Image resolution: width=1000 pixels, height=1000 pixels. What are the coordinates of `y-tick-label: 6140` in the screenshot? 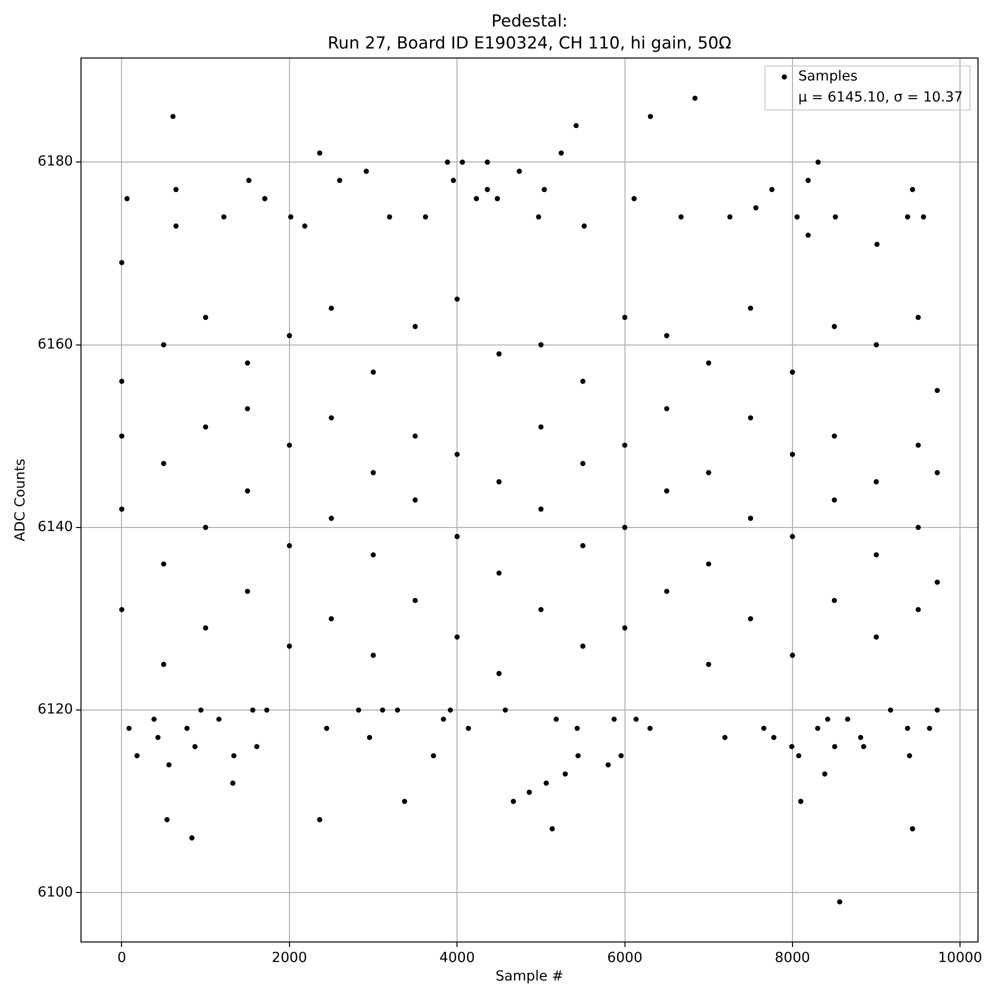 It's located at (55, 527).